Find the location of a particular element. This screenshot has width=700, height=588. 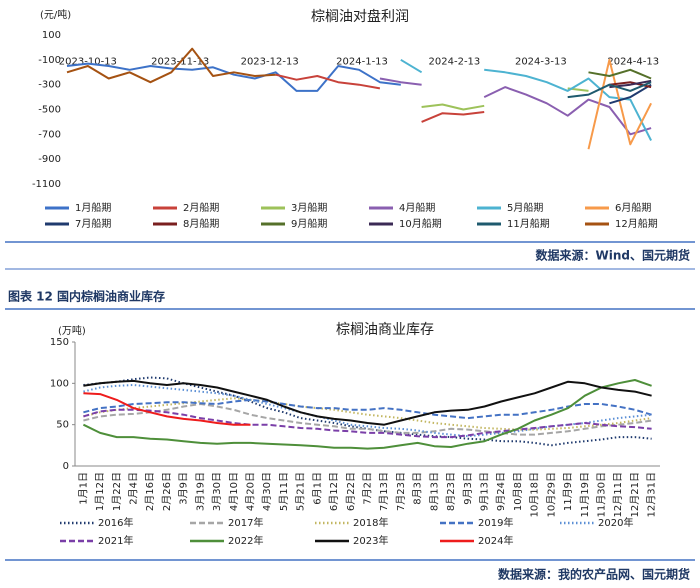

legend-label: 8月船期 is located at coordinates (201, 223).